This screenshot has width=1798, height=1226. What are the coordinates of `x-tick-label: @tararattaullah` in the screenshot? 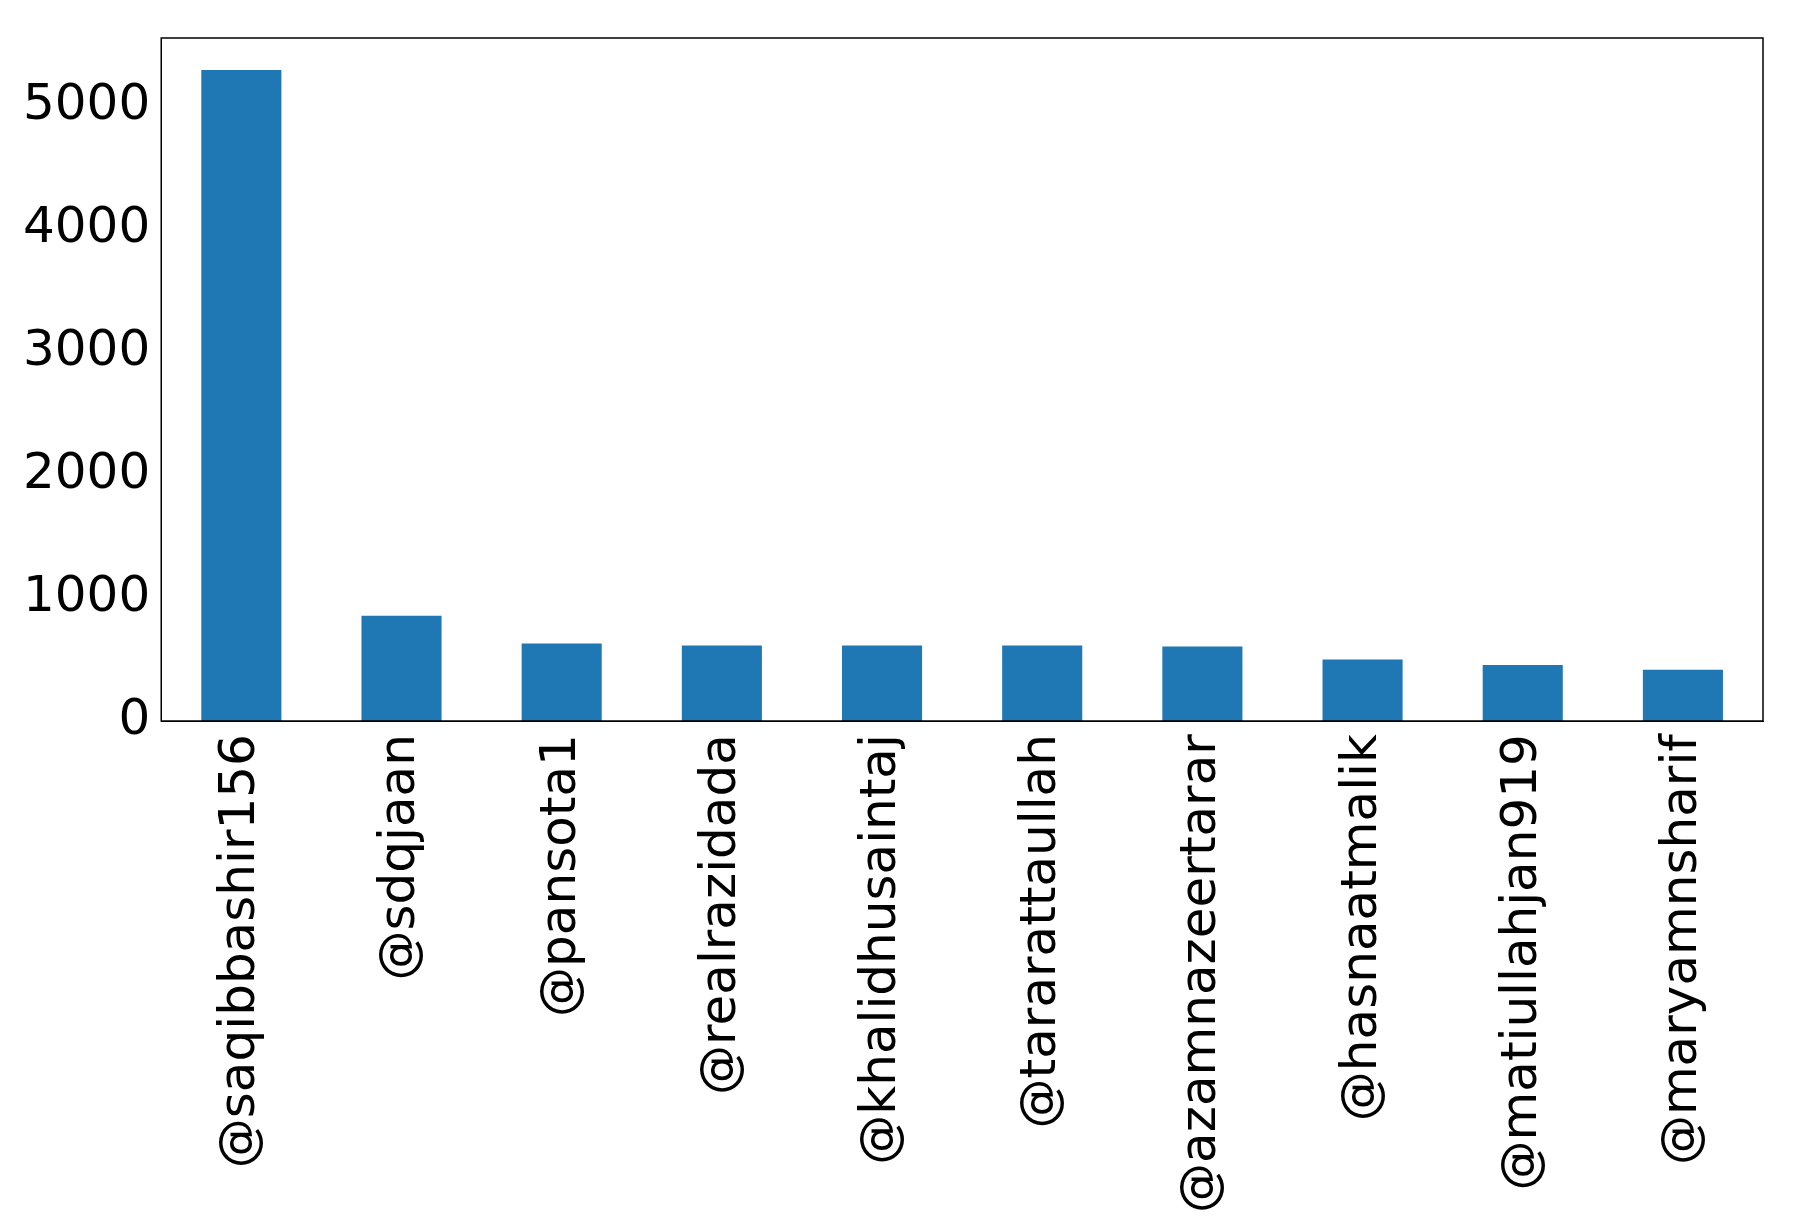 It's located at (1038, 931).